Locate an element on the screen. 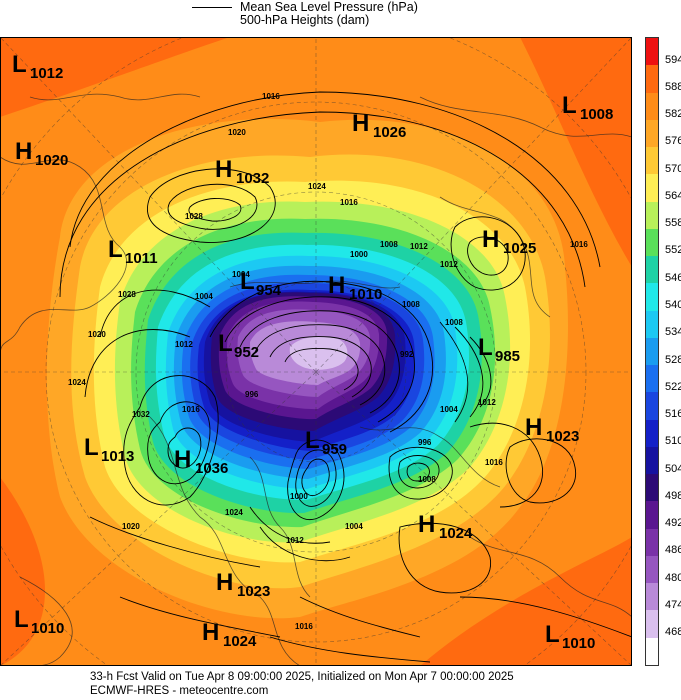 This screenshot has height=700, width=681. source-caption: ECMWF-HRES - meteocentre.com is located at coordinates (179, 691).